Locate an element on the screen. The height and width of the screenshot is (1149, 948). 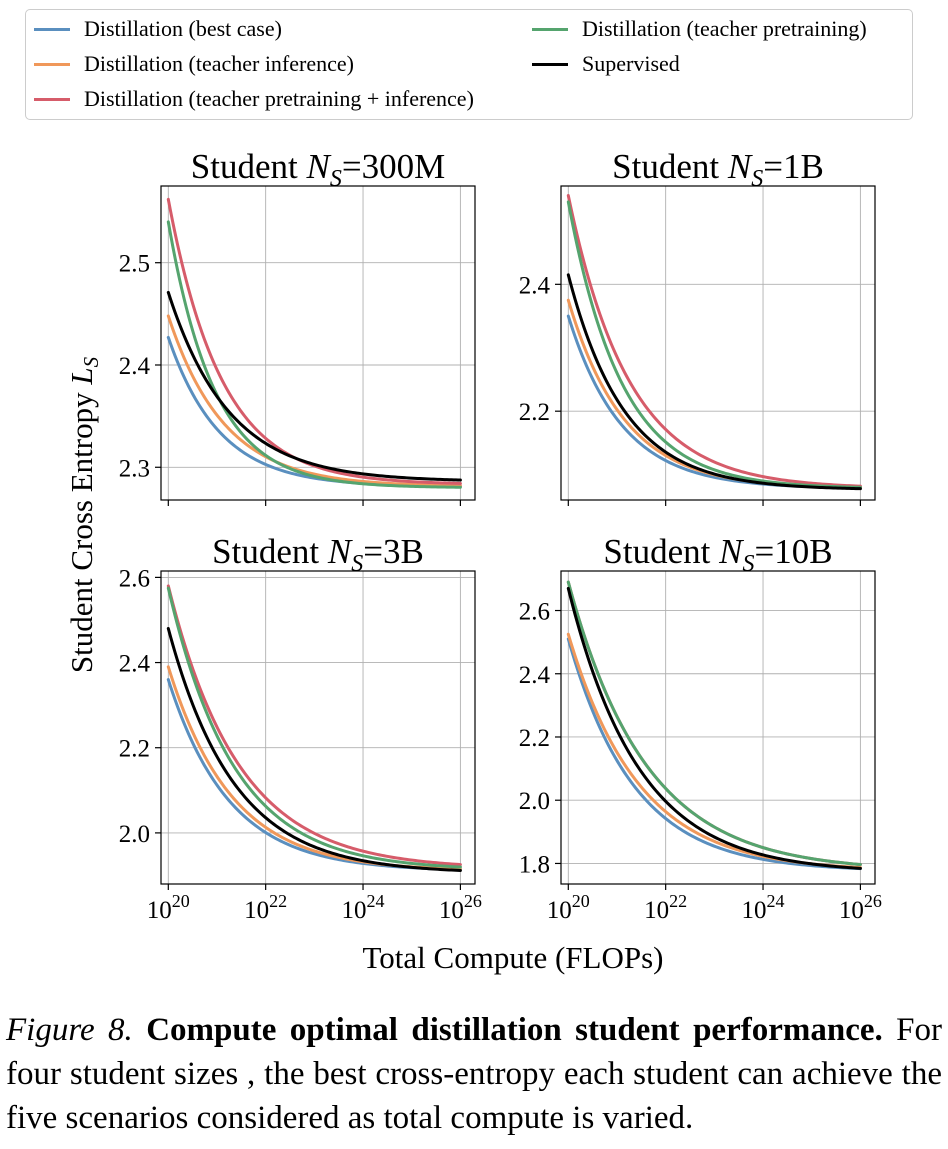
chart-panel: 2.3 2.4 2.5 Student NS=300M is located at coordinates (297, 326).